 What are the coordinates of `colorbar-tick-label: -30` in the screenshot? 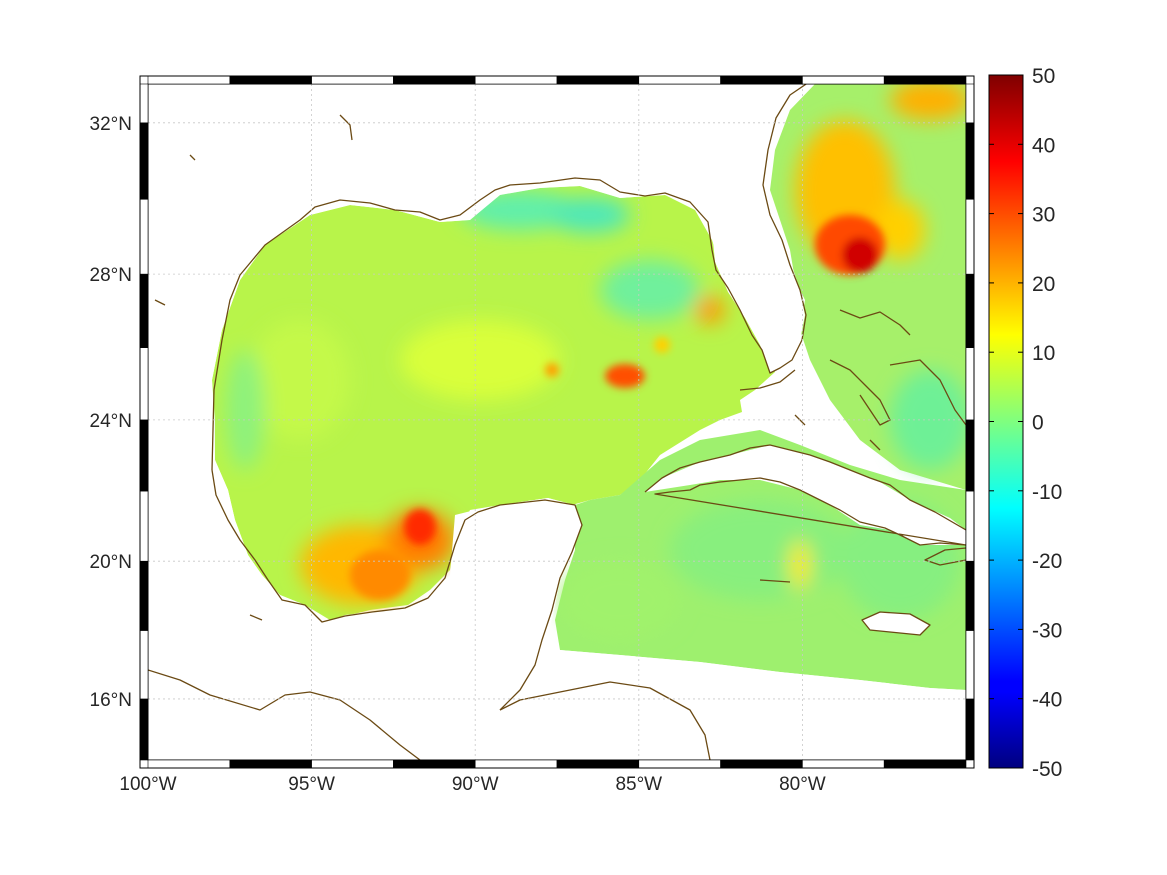 It's located at (1047, 630).